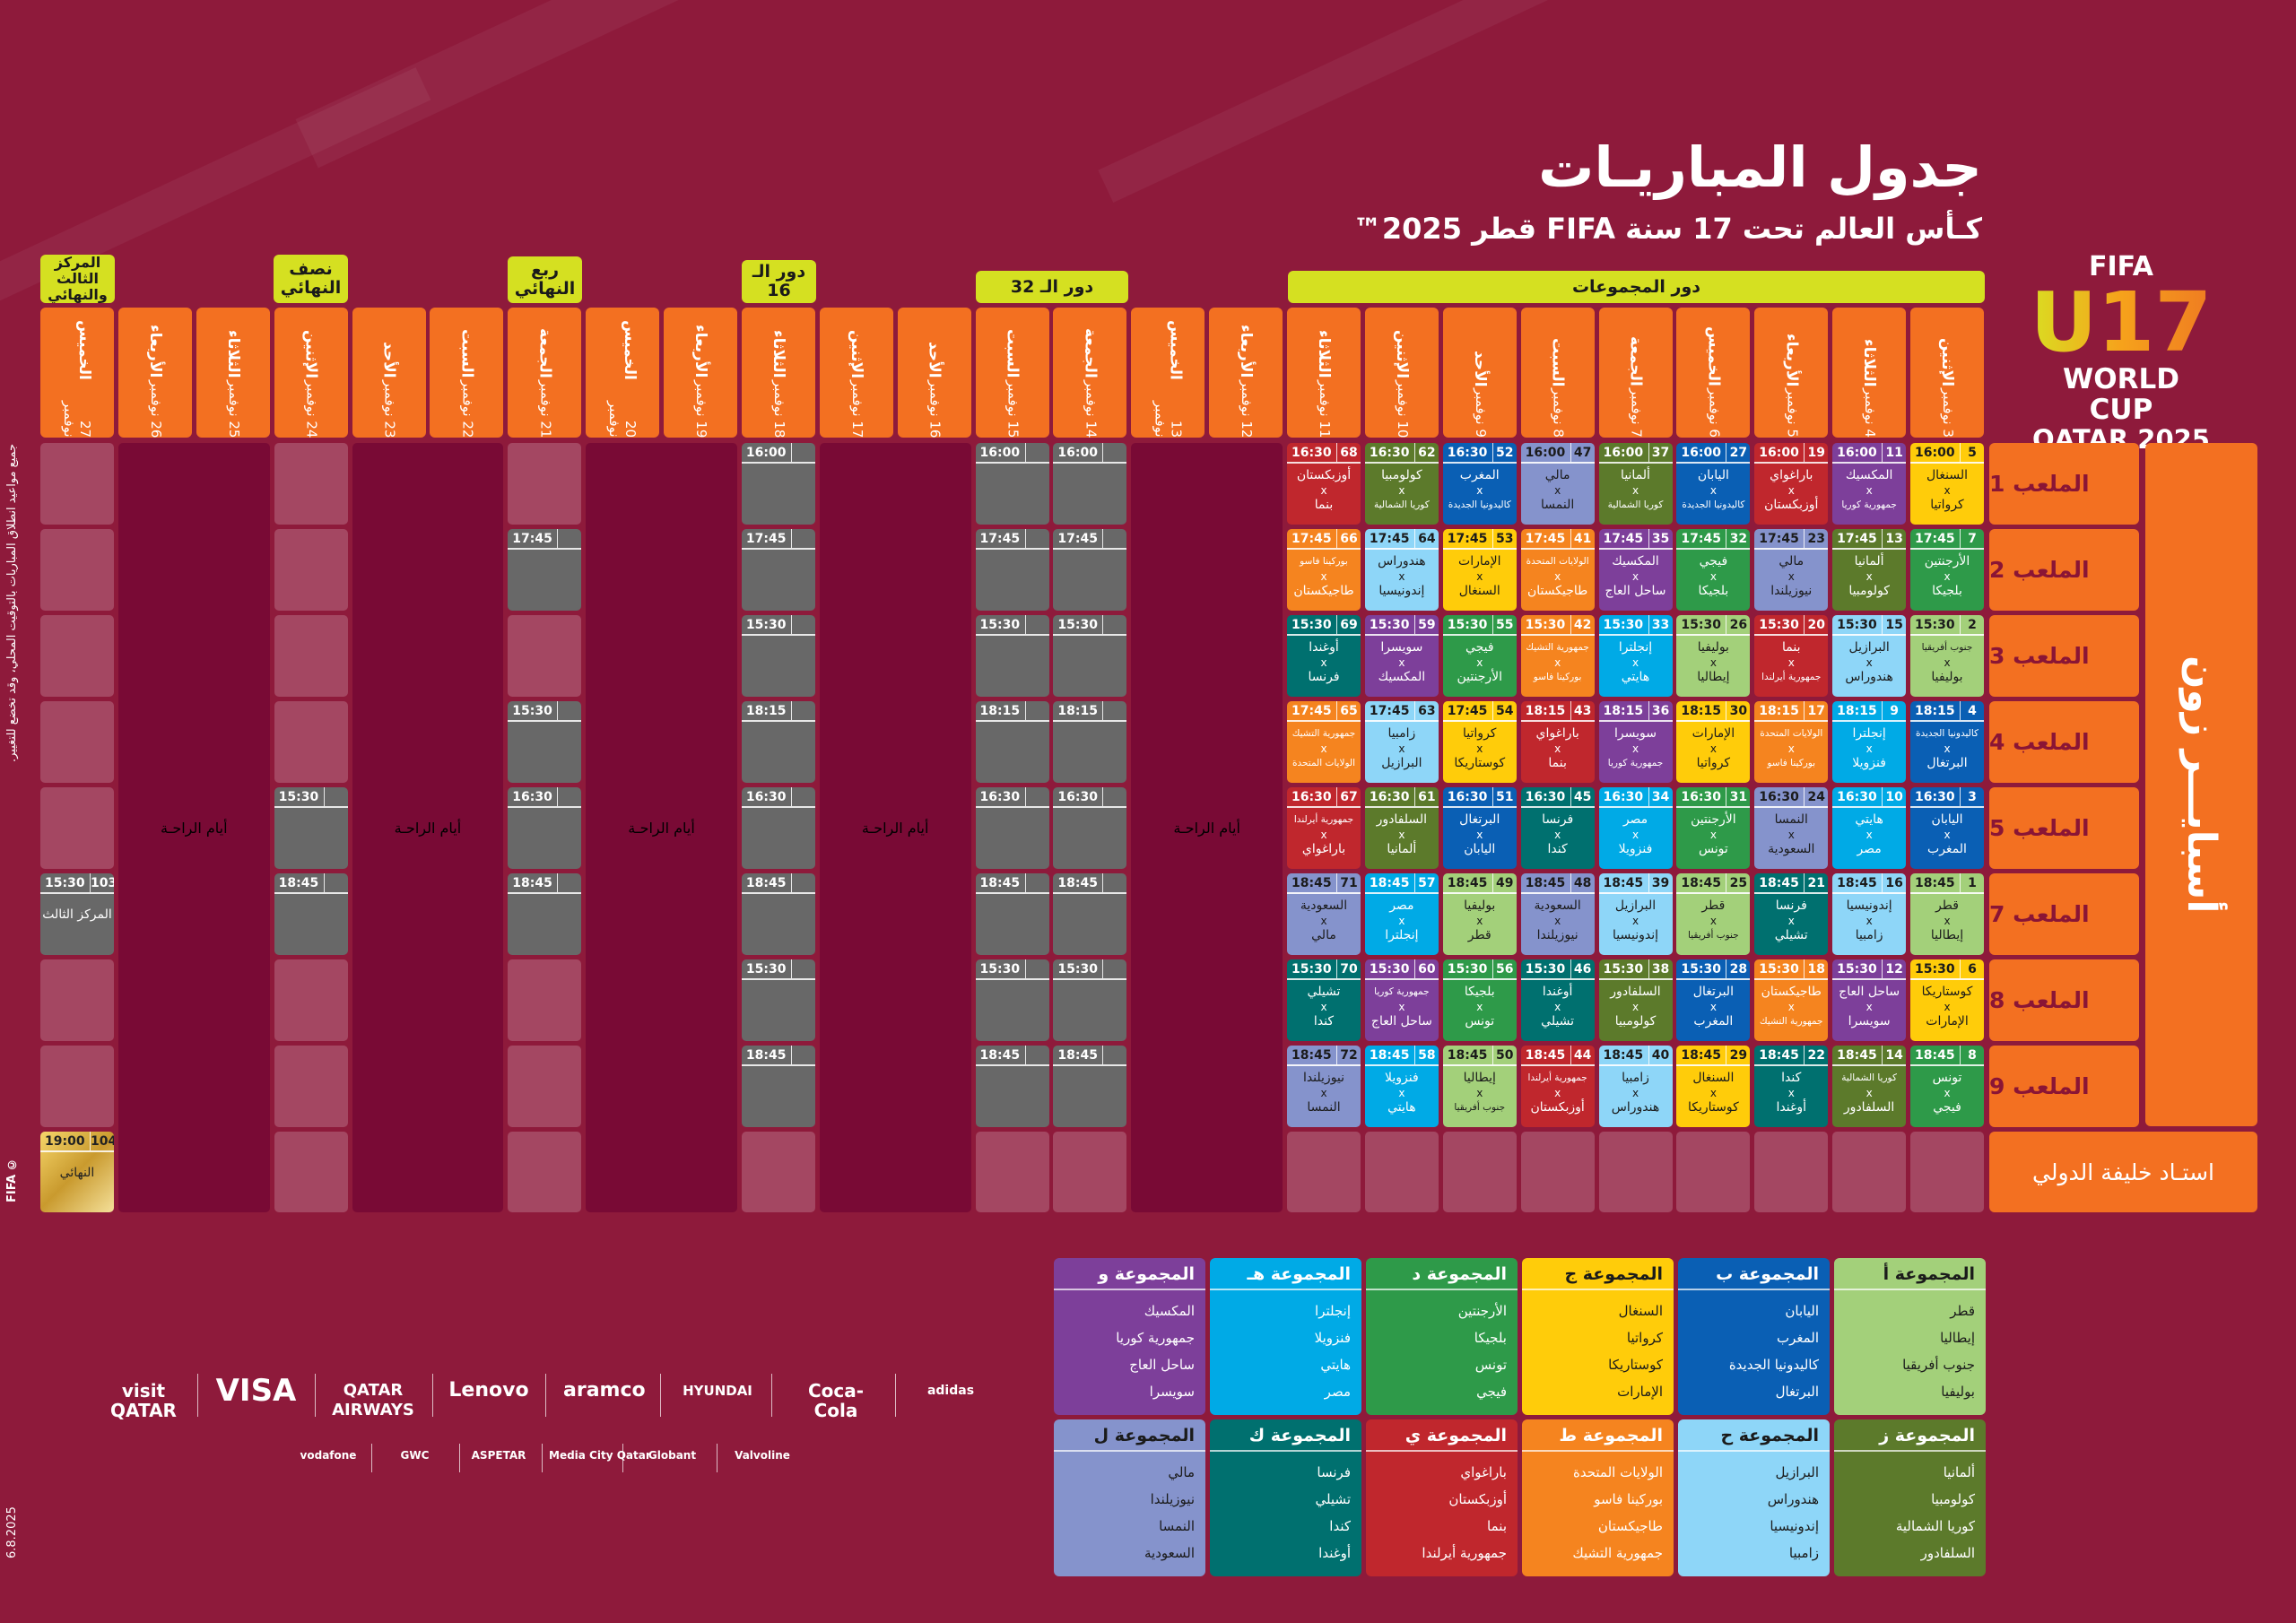 This screenshot has width=2296, height=1623. I want to click on match-card: 16:30 61 السلفادور x ألمانيا, so click(1401, 828).